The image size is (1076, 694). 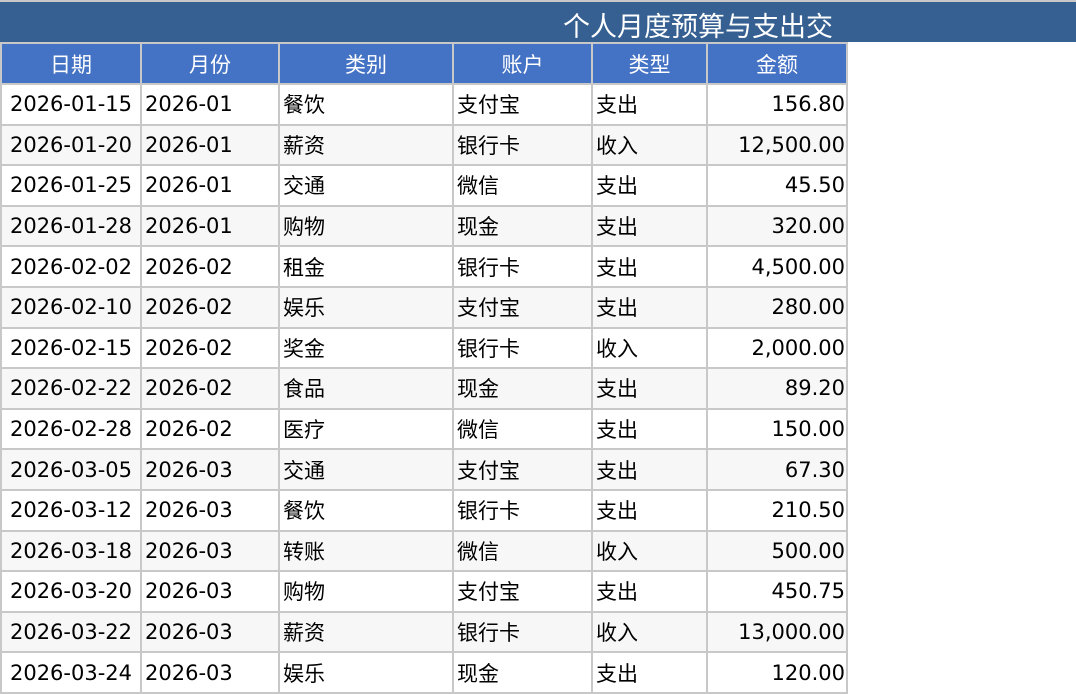 I want to click on cell-date: 2026-03-05, so click(x=71, y=469).